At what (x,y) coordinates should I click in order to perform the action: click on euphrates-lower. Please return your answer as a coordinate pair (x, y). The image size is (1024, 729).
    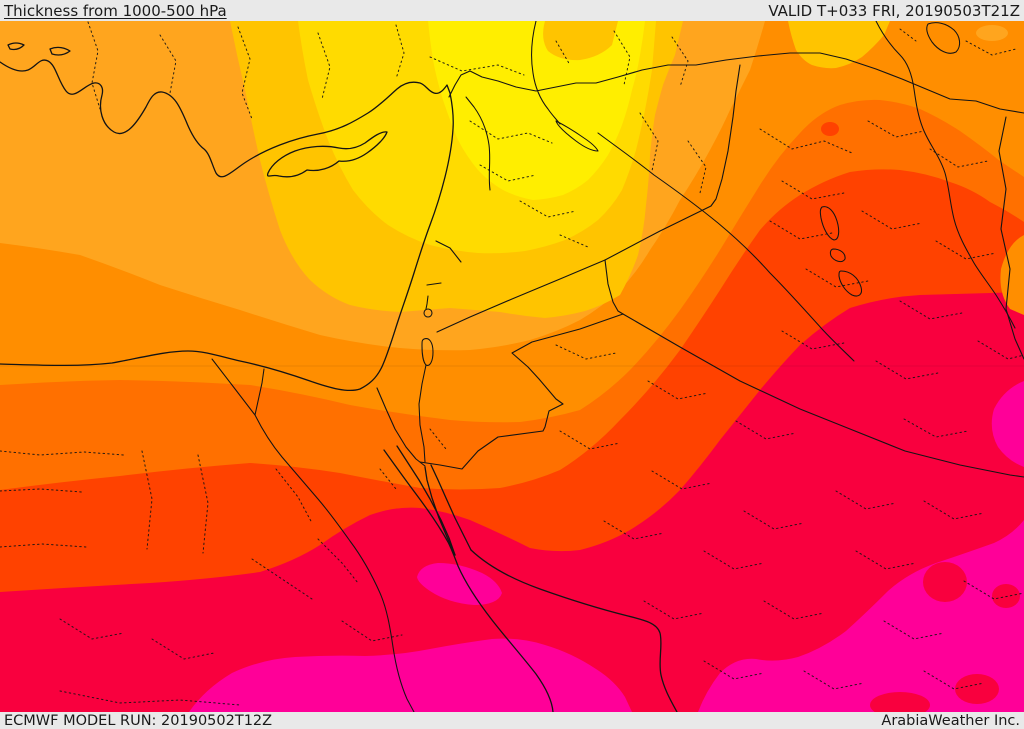
    Looking at the image, I should click on (726, 247).